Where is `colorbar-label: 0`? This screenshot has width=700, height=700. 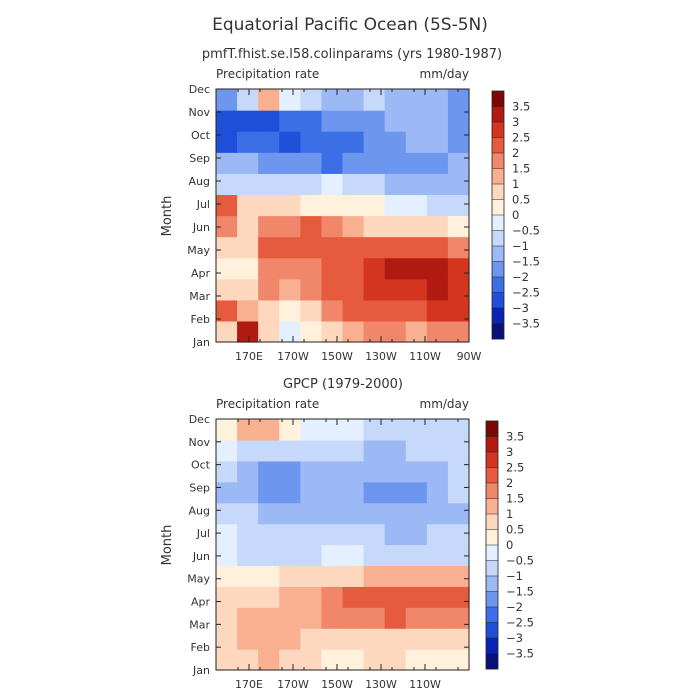 colorbar-label: 0 is located at coordinates (509, 545).